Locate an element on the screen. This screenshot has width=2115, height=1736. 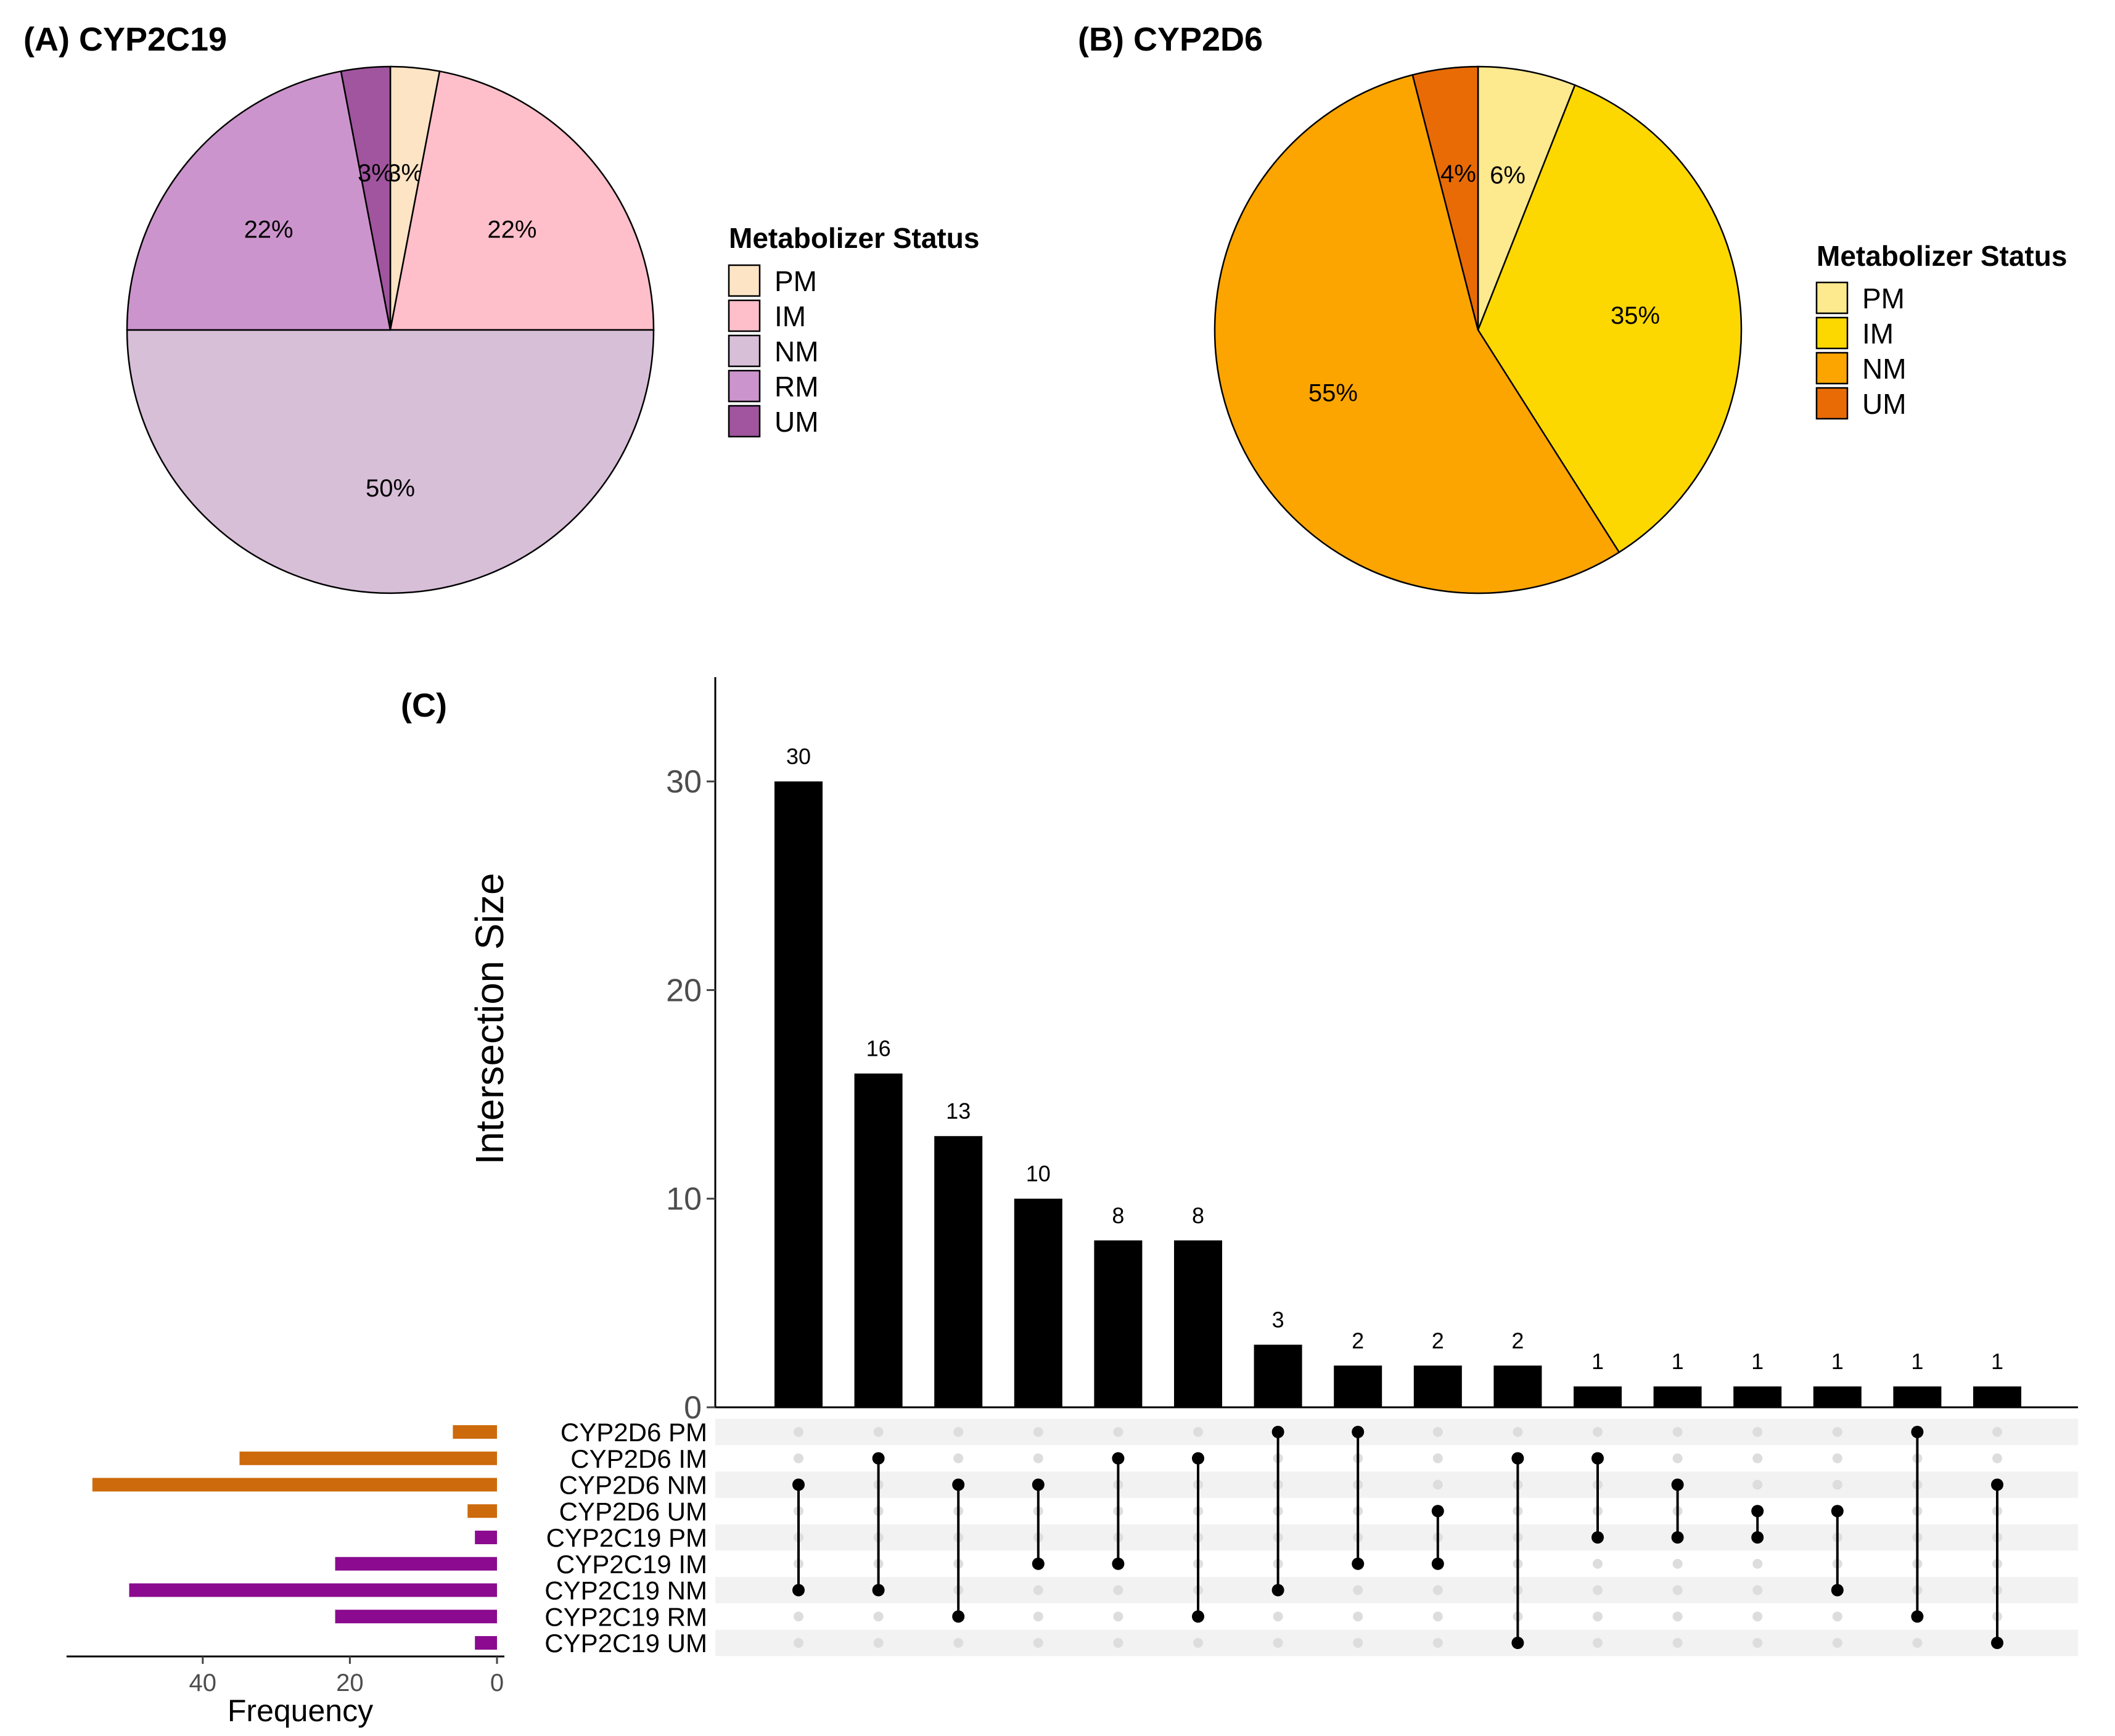
pie-b-legend-key-im is located at coordinates (1832, 333).